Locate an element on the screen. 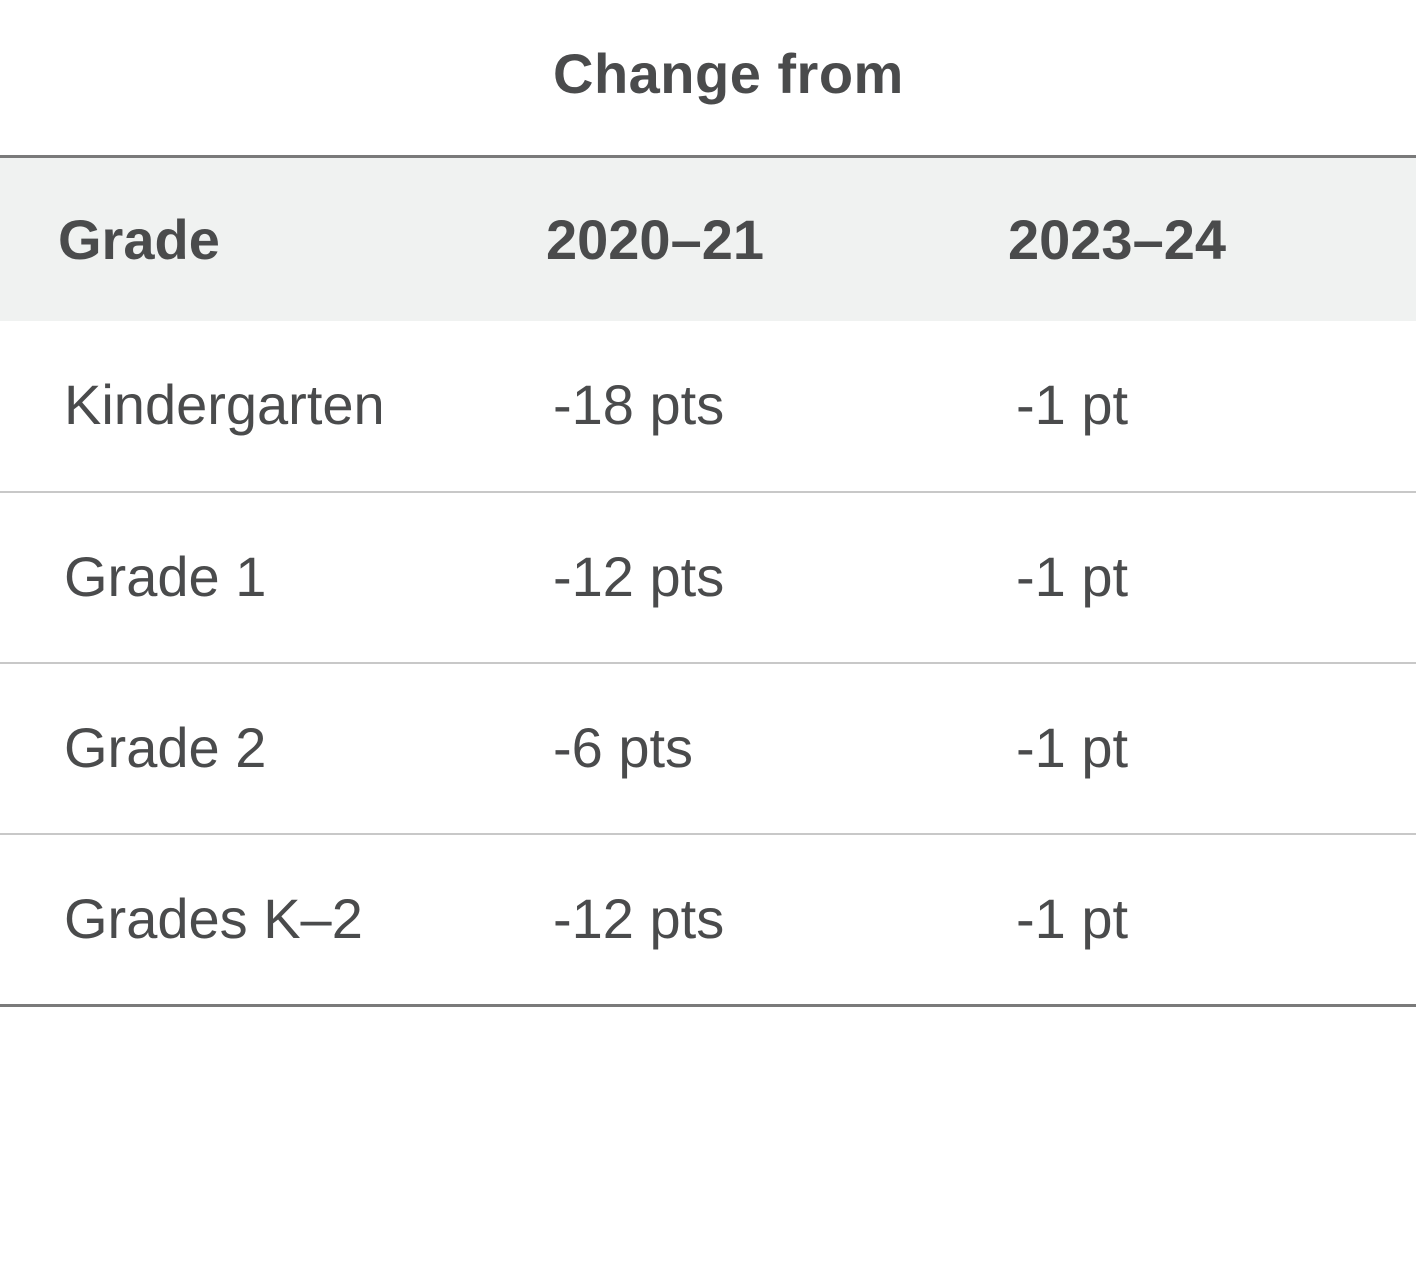  table-row: Grades K–2 -12 pts -1 pt is located at coordinates (708, 918).